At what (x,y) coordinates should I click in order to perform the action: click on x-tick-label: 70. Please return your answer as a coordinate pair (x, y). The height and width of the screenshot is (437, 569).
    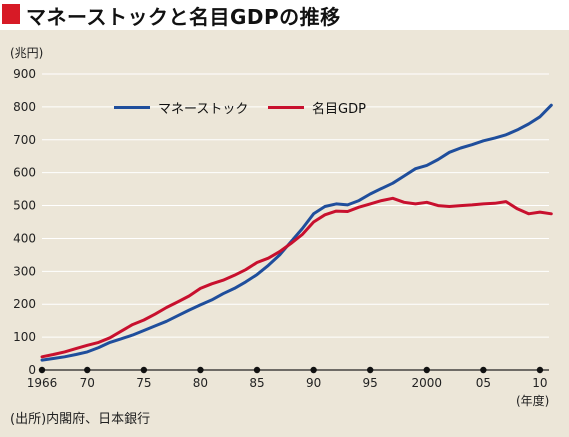
    Looking at the image, I should click on (87, 383).